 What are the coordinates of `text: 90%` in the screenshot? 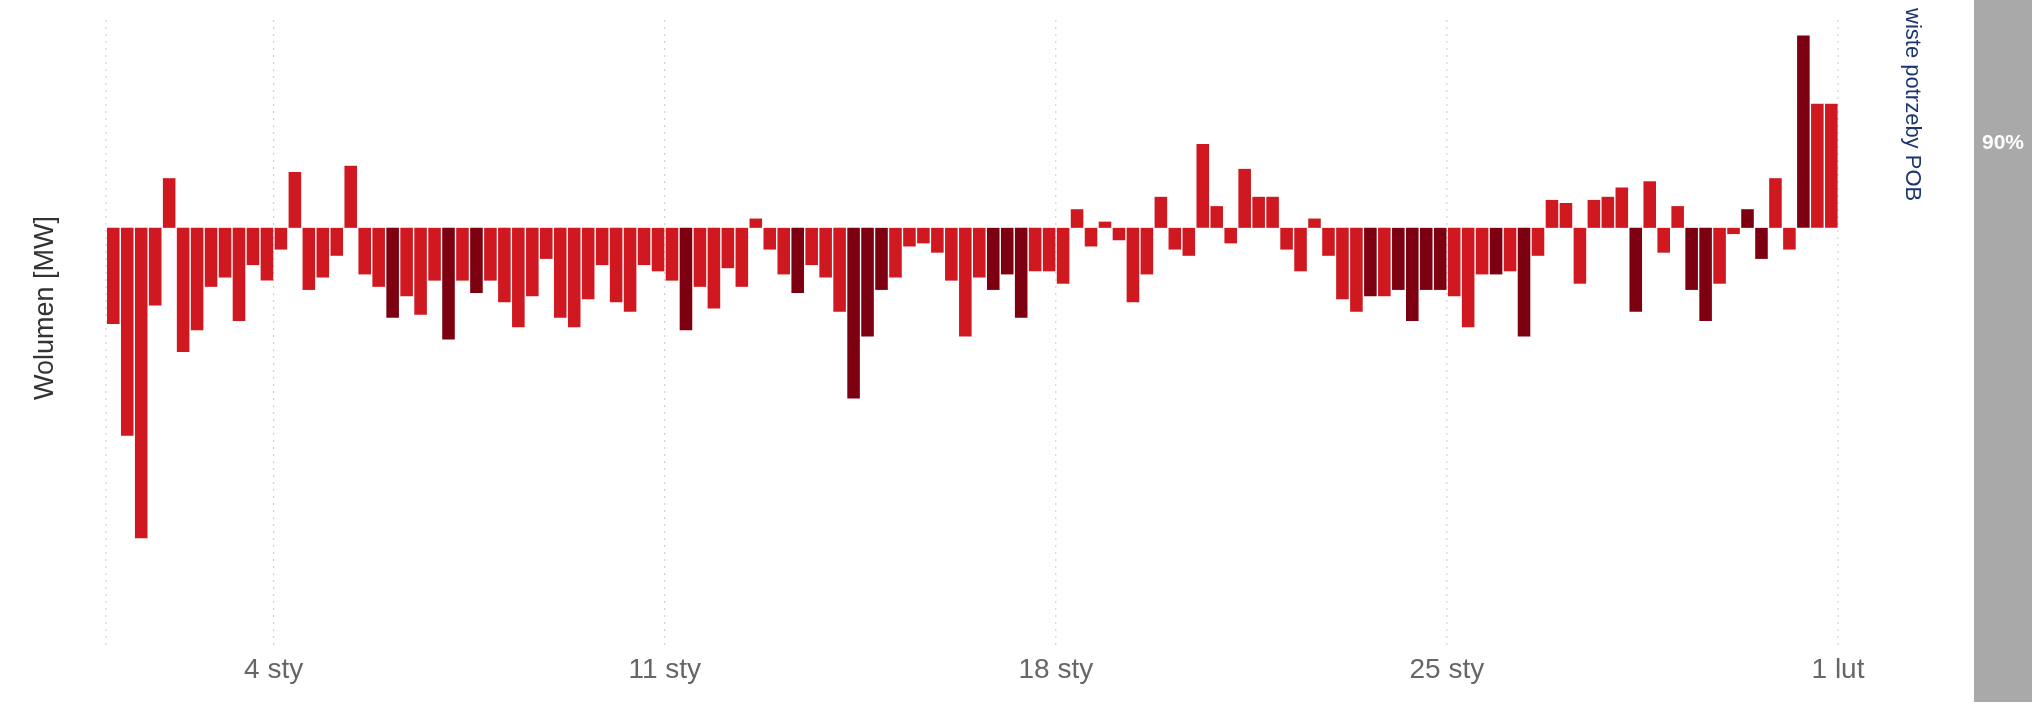 It's located at (2003, 142).